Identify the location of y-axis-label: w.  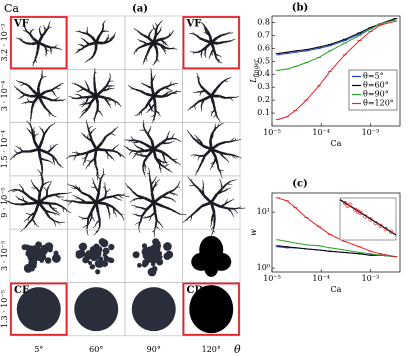
(253, 232).